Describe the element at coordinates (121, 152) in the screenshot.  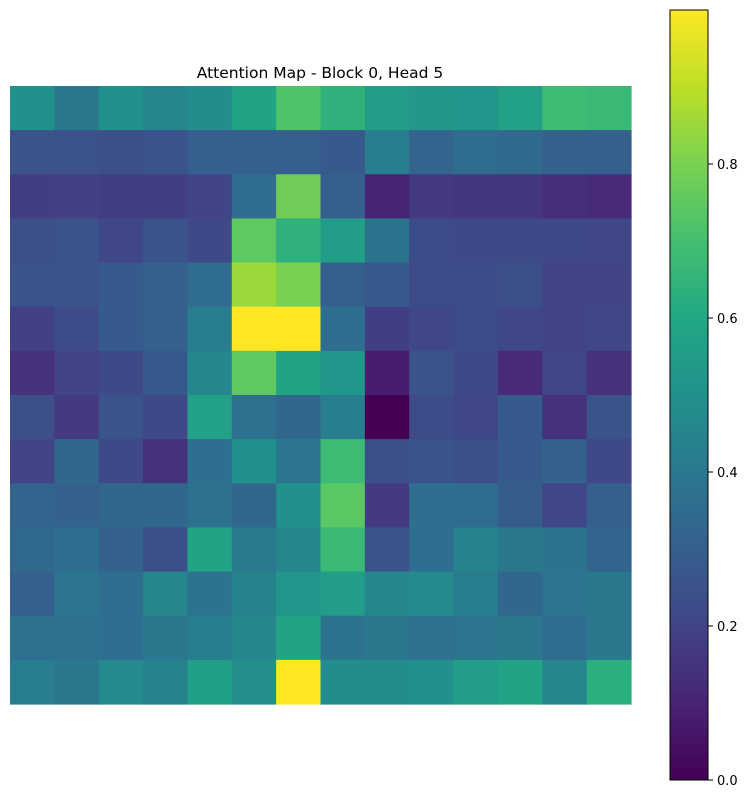
I see `heatmap-cell-r1-c2` at that location.